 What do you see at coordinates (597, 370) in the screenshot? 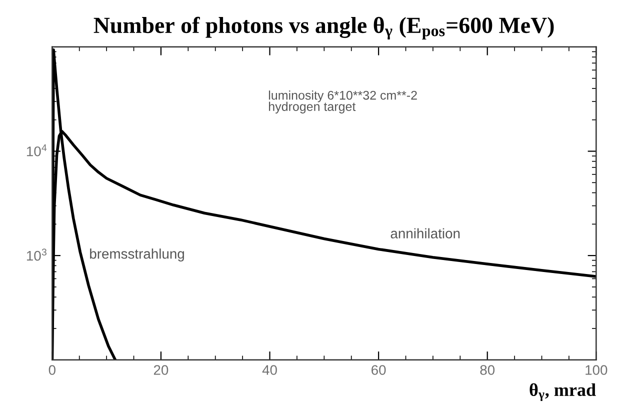
I see `x-tick-label: 100` at bounding box center [597, 370].